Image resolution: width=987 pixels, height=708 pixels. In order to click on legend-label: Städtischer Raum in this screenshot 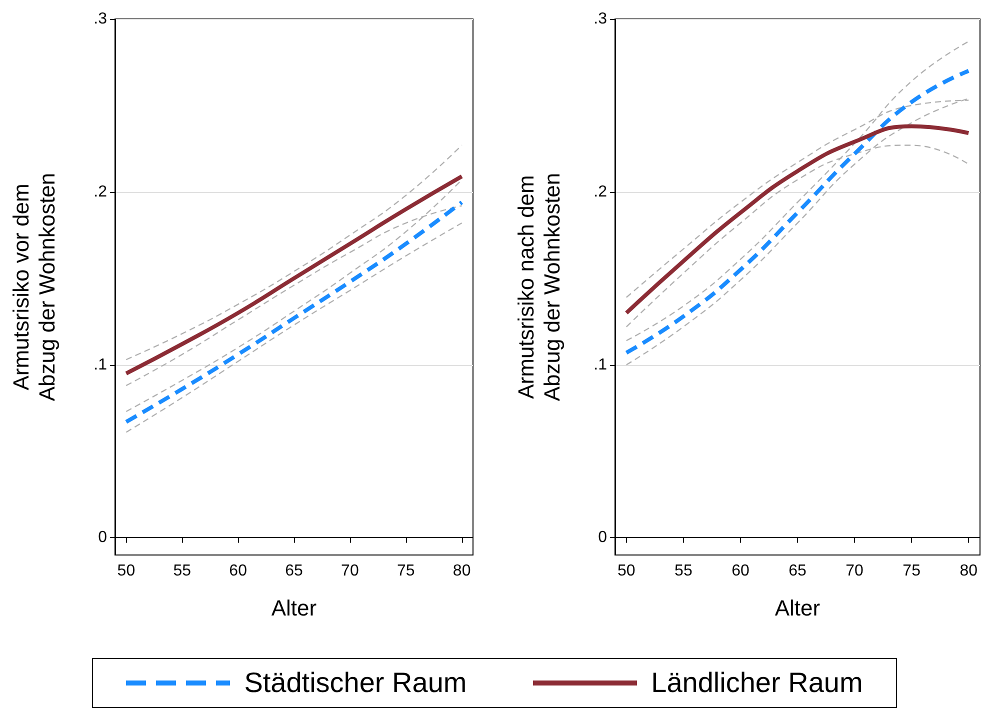, I will do `click(355, 683)`.